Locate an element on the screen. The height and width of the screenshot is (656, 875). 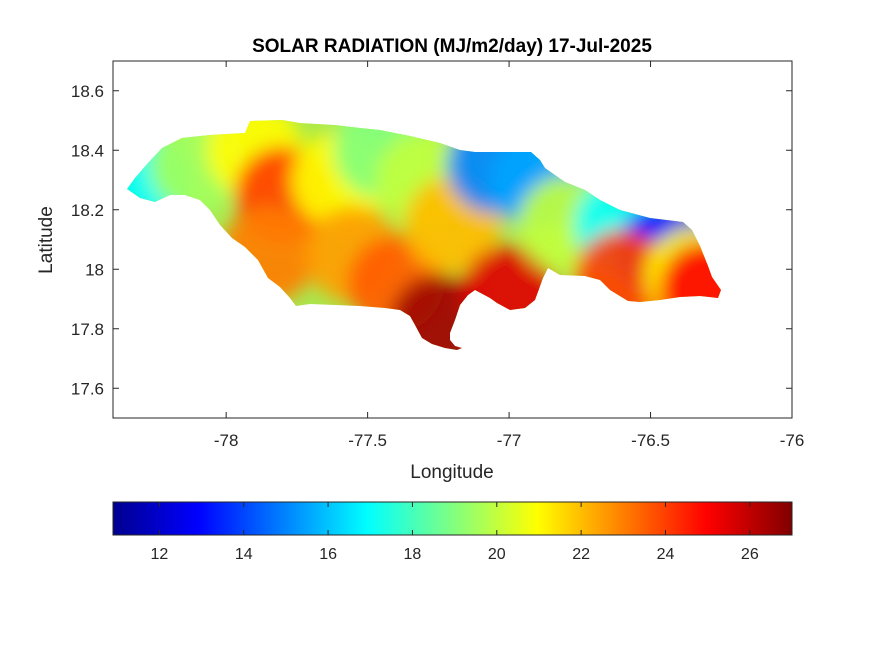
x-tick-label: -76.5 is located at coordinates (650, 440).